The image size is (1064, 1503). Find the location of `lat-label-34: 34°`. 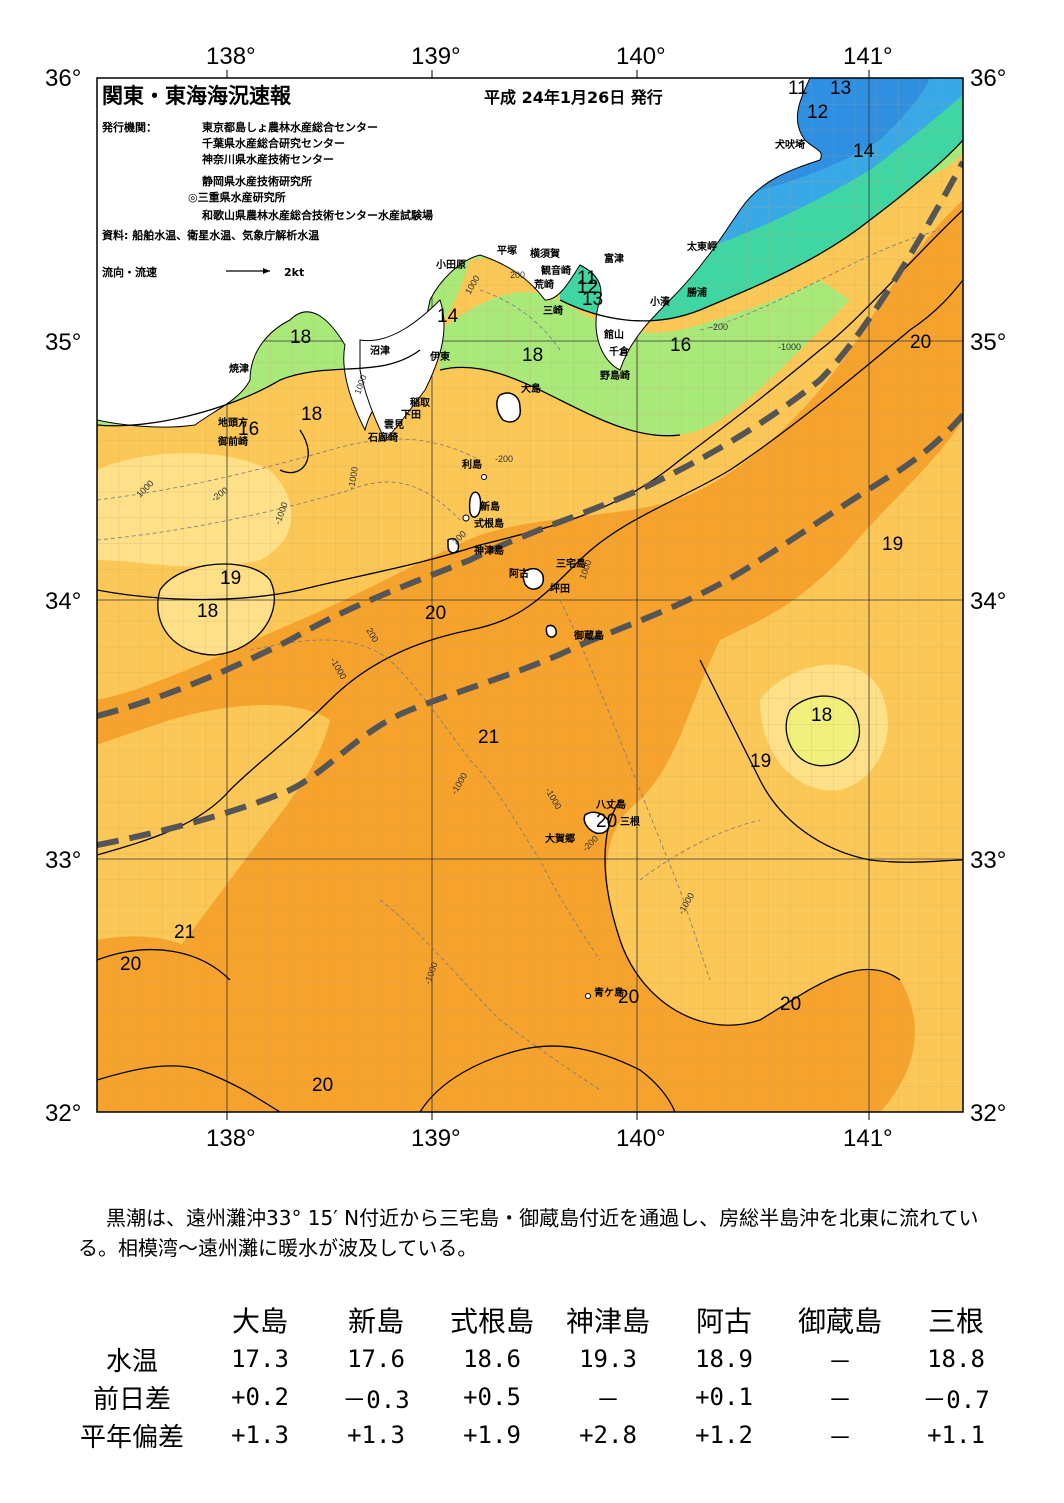

lat-label-34: 34° is located at coordinates (63, 601).